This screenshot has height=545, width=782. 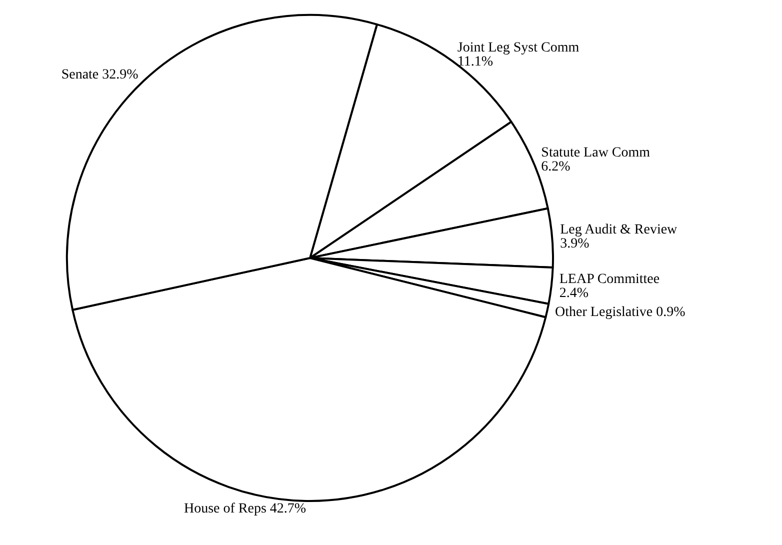 What do you see at coordinates (575, 244) in the screenshot?
I see `data-label: 3.9%` at bounding box center [575, 244].